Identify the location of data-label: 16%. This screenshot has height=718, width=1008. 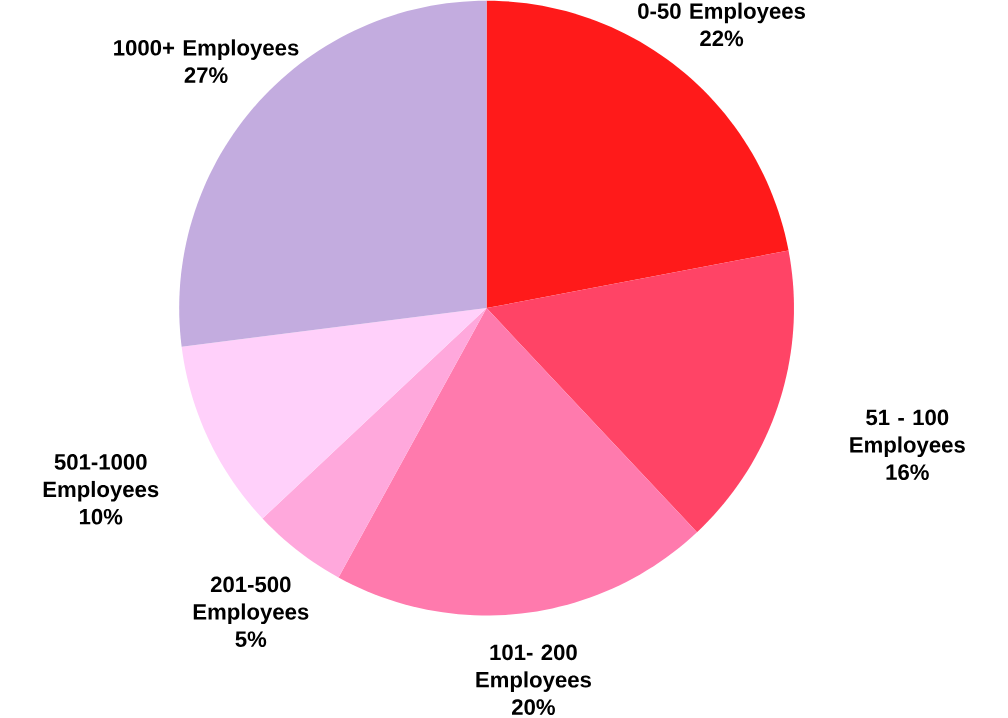
(907, 472).